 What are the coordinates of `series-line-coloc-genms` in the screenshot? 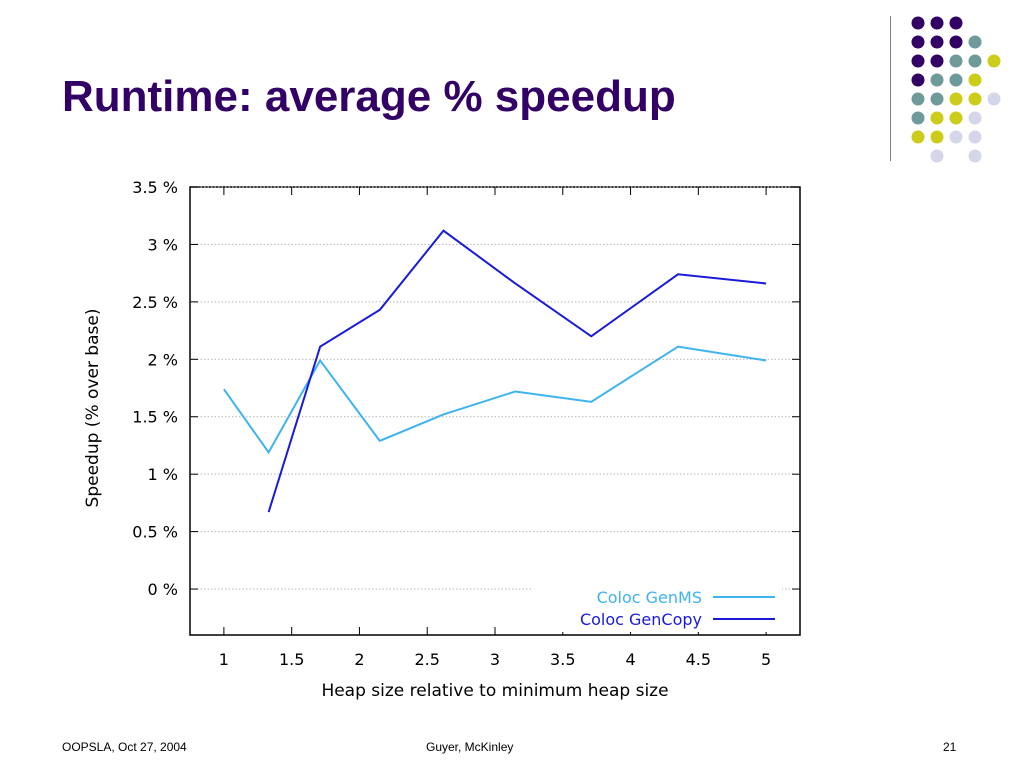 It's located at (495, 400).